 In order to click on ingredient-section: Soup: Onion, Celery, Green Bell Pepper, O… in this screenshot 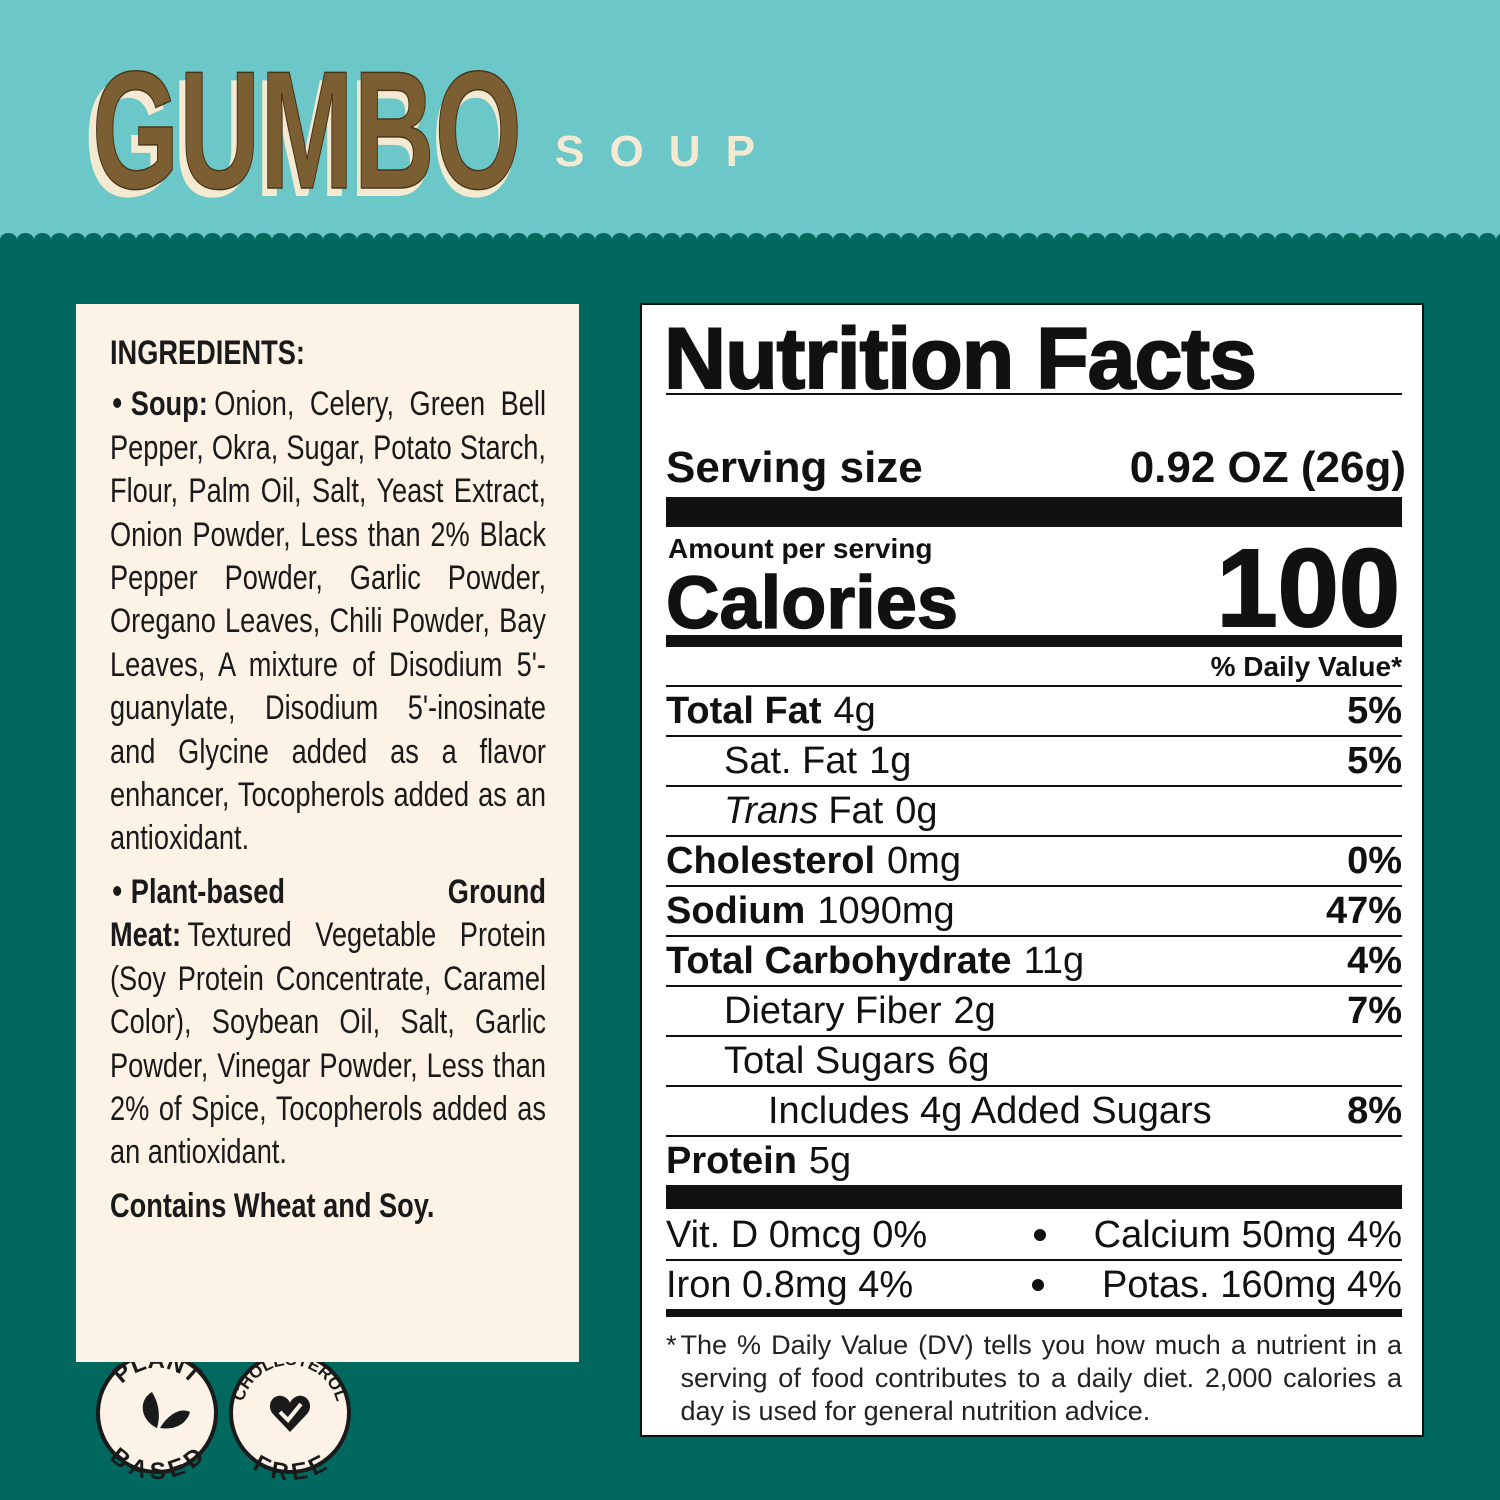, I will do `click(328, 621)`.